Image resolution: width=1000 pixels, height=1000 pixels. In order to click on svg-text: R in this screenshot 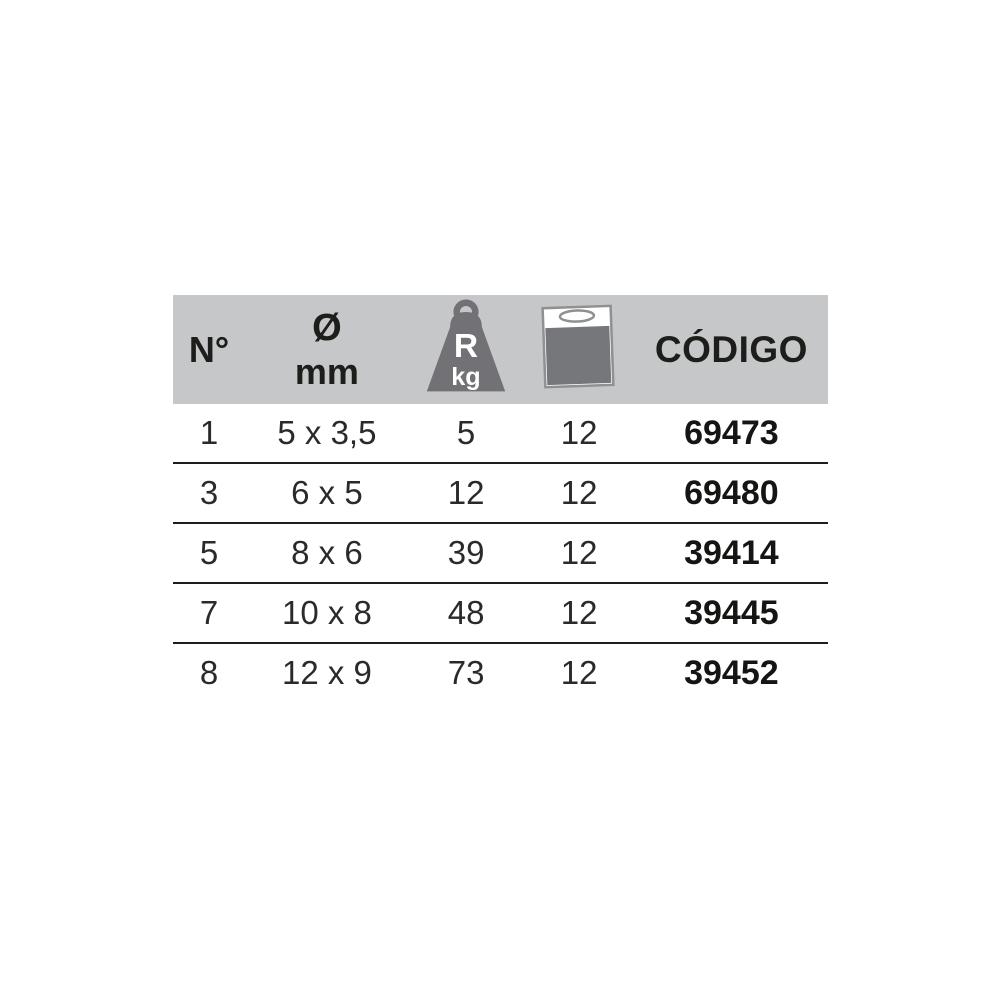, I will do `click(466, 345)`.